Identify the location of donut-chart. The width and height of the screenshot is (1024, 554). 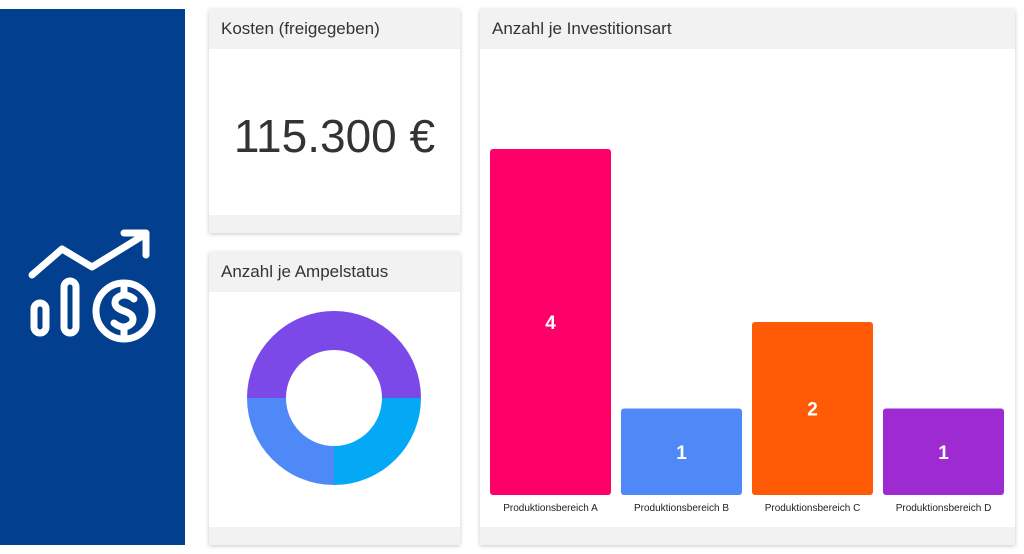
(334, 398).